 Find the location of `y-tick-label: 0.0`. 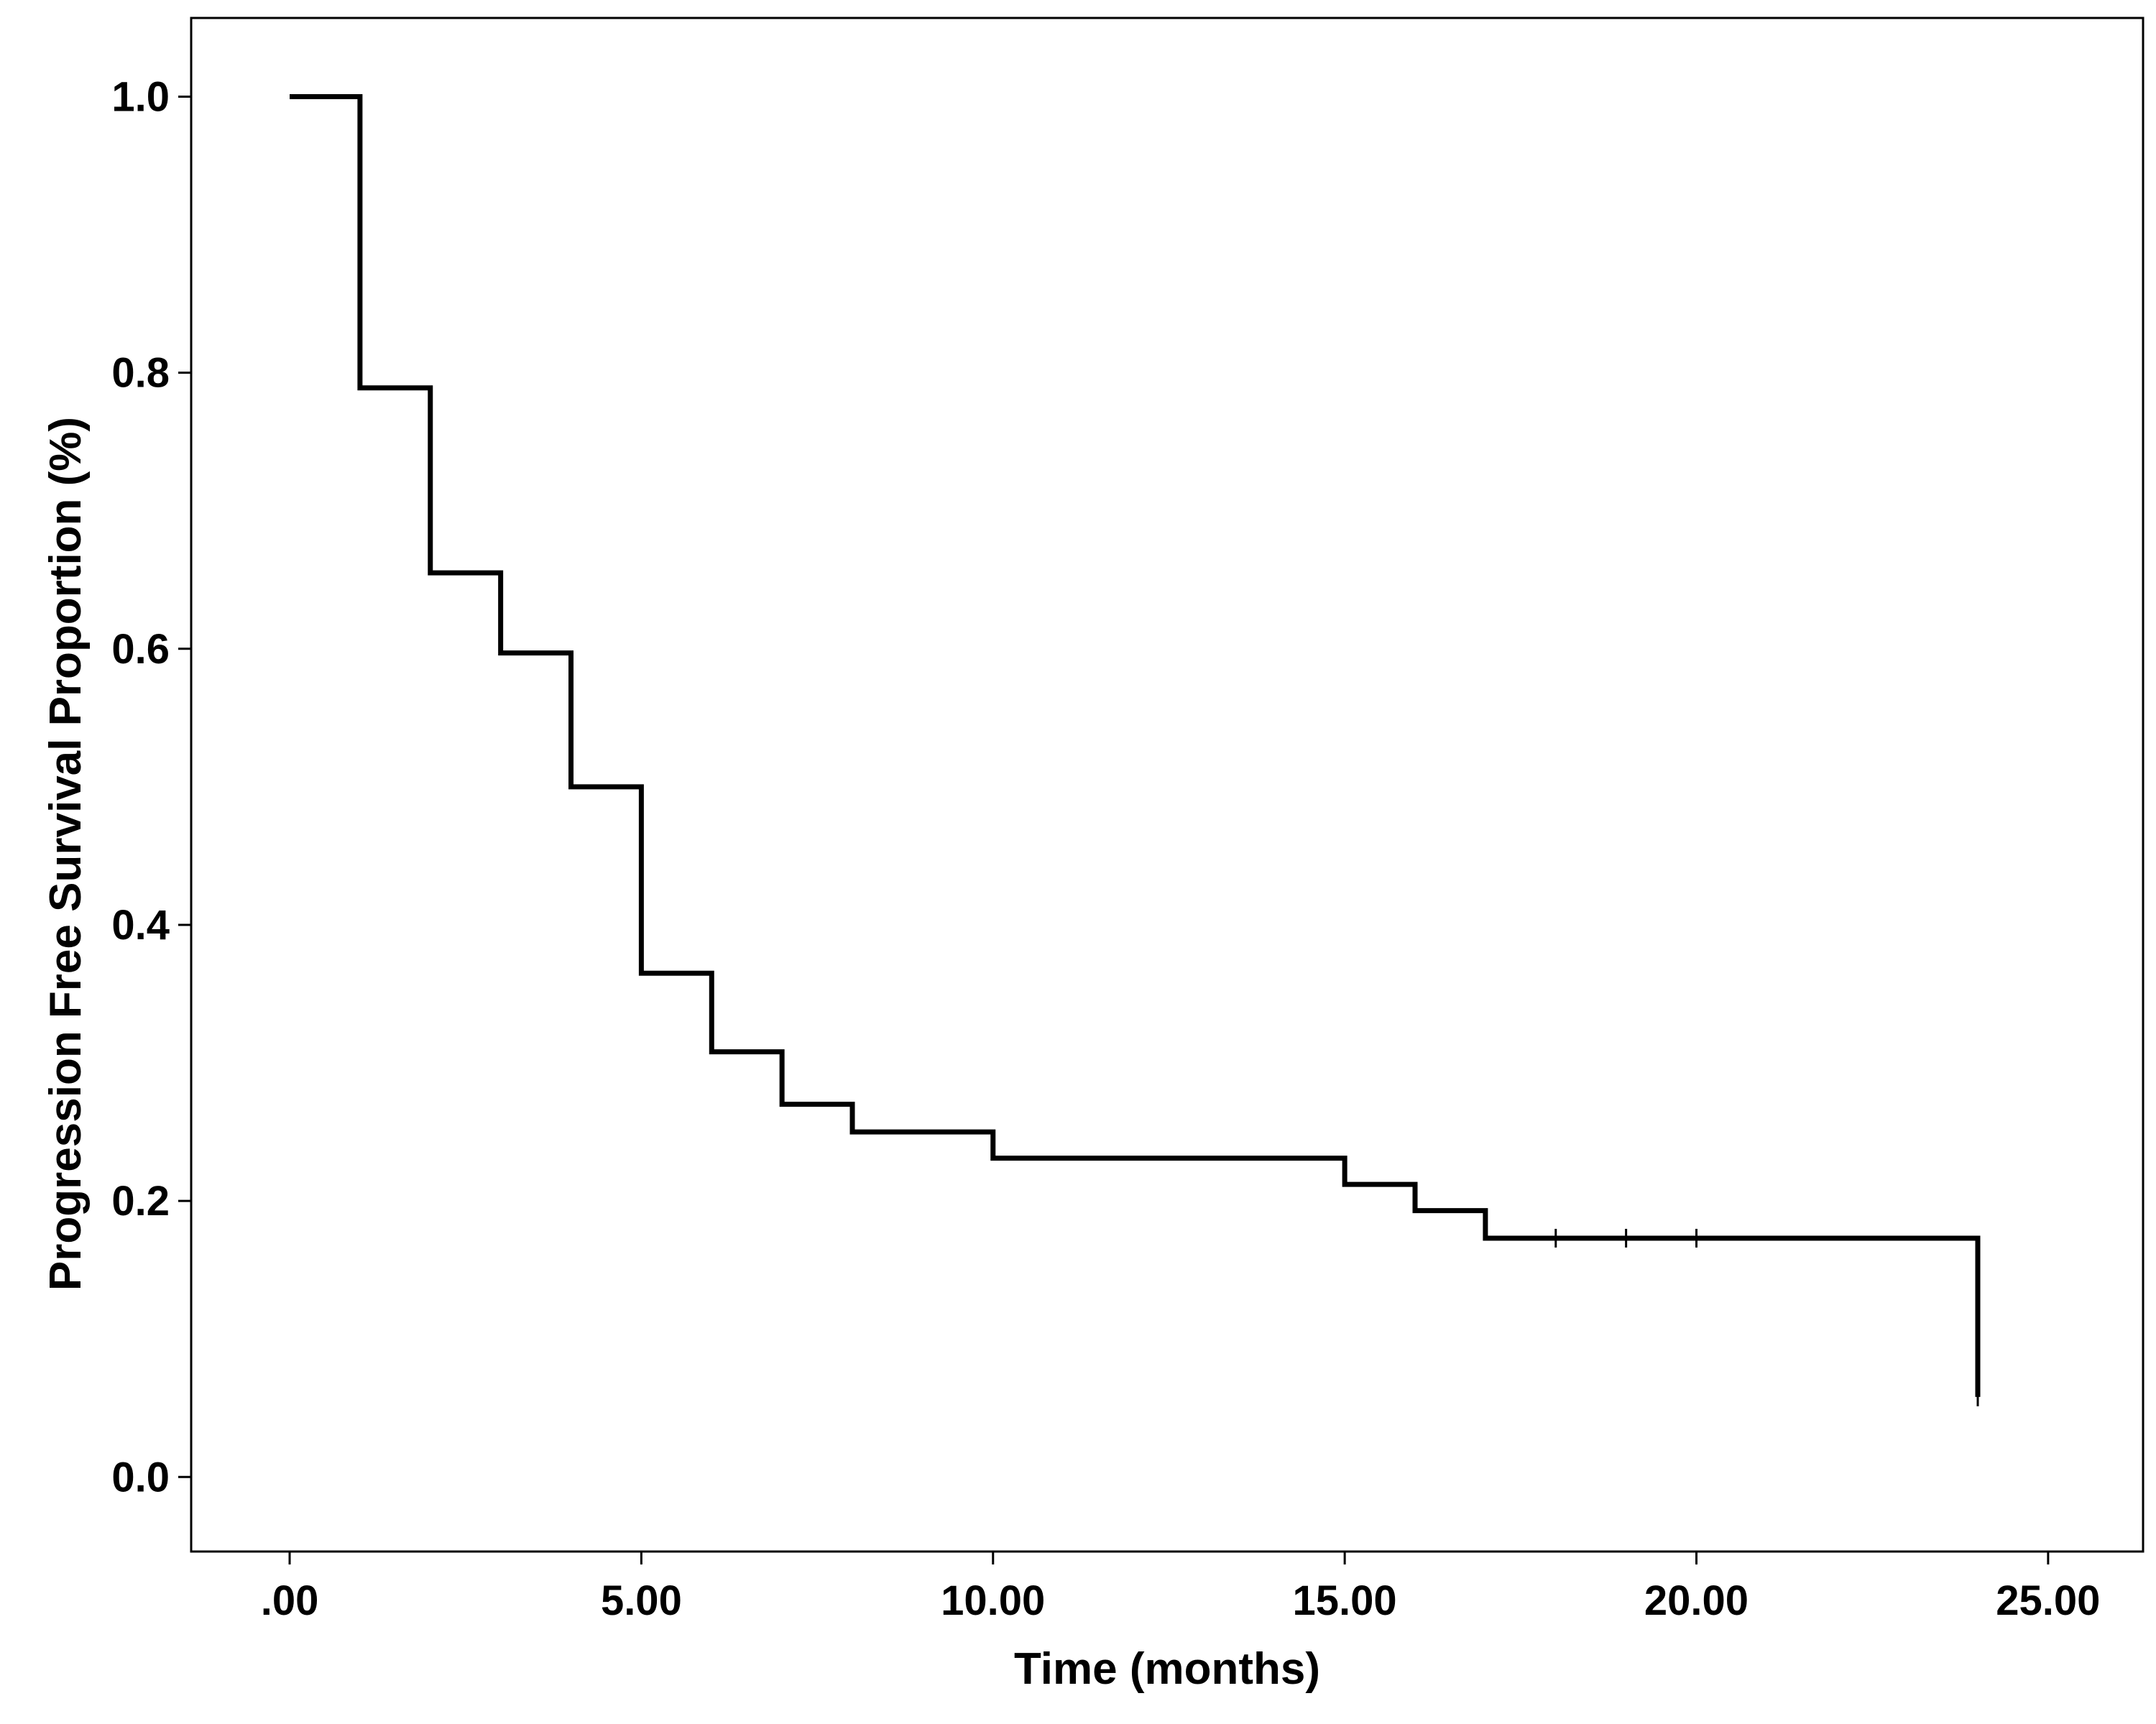

y-tick-label: 0.0 is located at coordinates (140, 1477).